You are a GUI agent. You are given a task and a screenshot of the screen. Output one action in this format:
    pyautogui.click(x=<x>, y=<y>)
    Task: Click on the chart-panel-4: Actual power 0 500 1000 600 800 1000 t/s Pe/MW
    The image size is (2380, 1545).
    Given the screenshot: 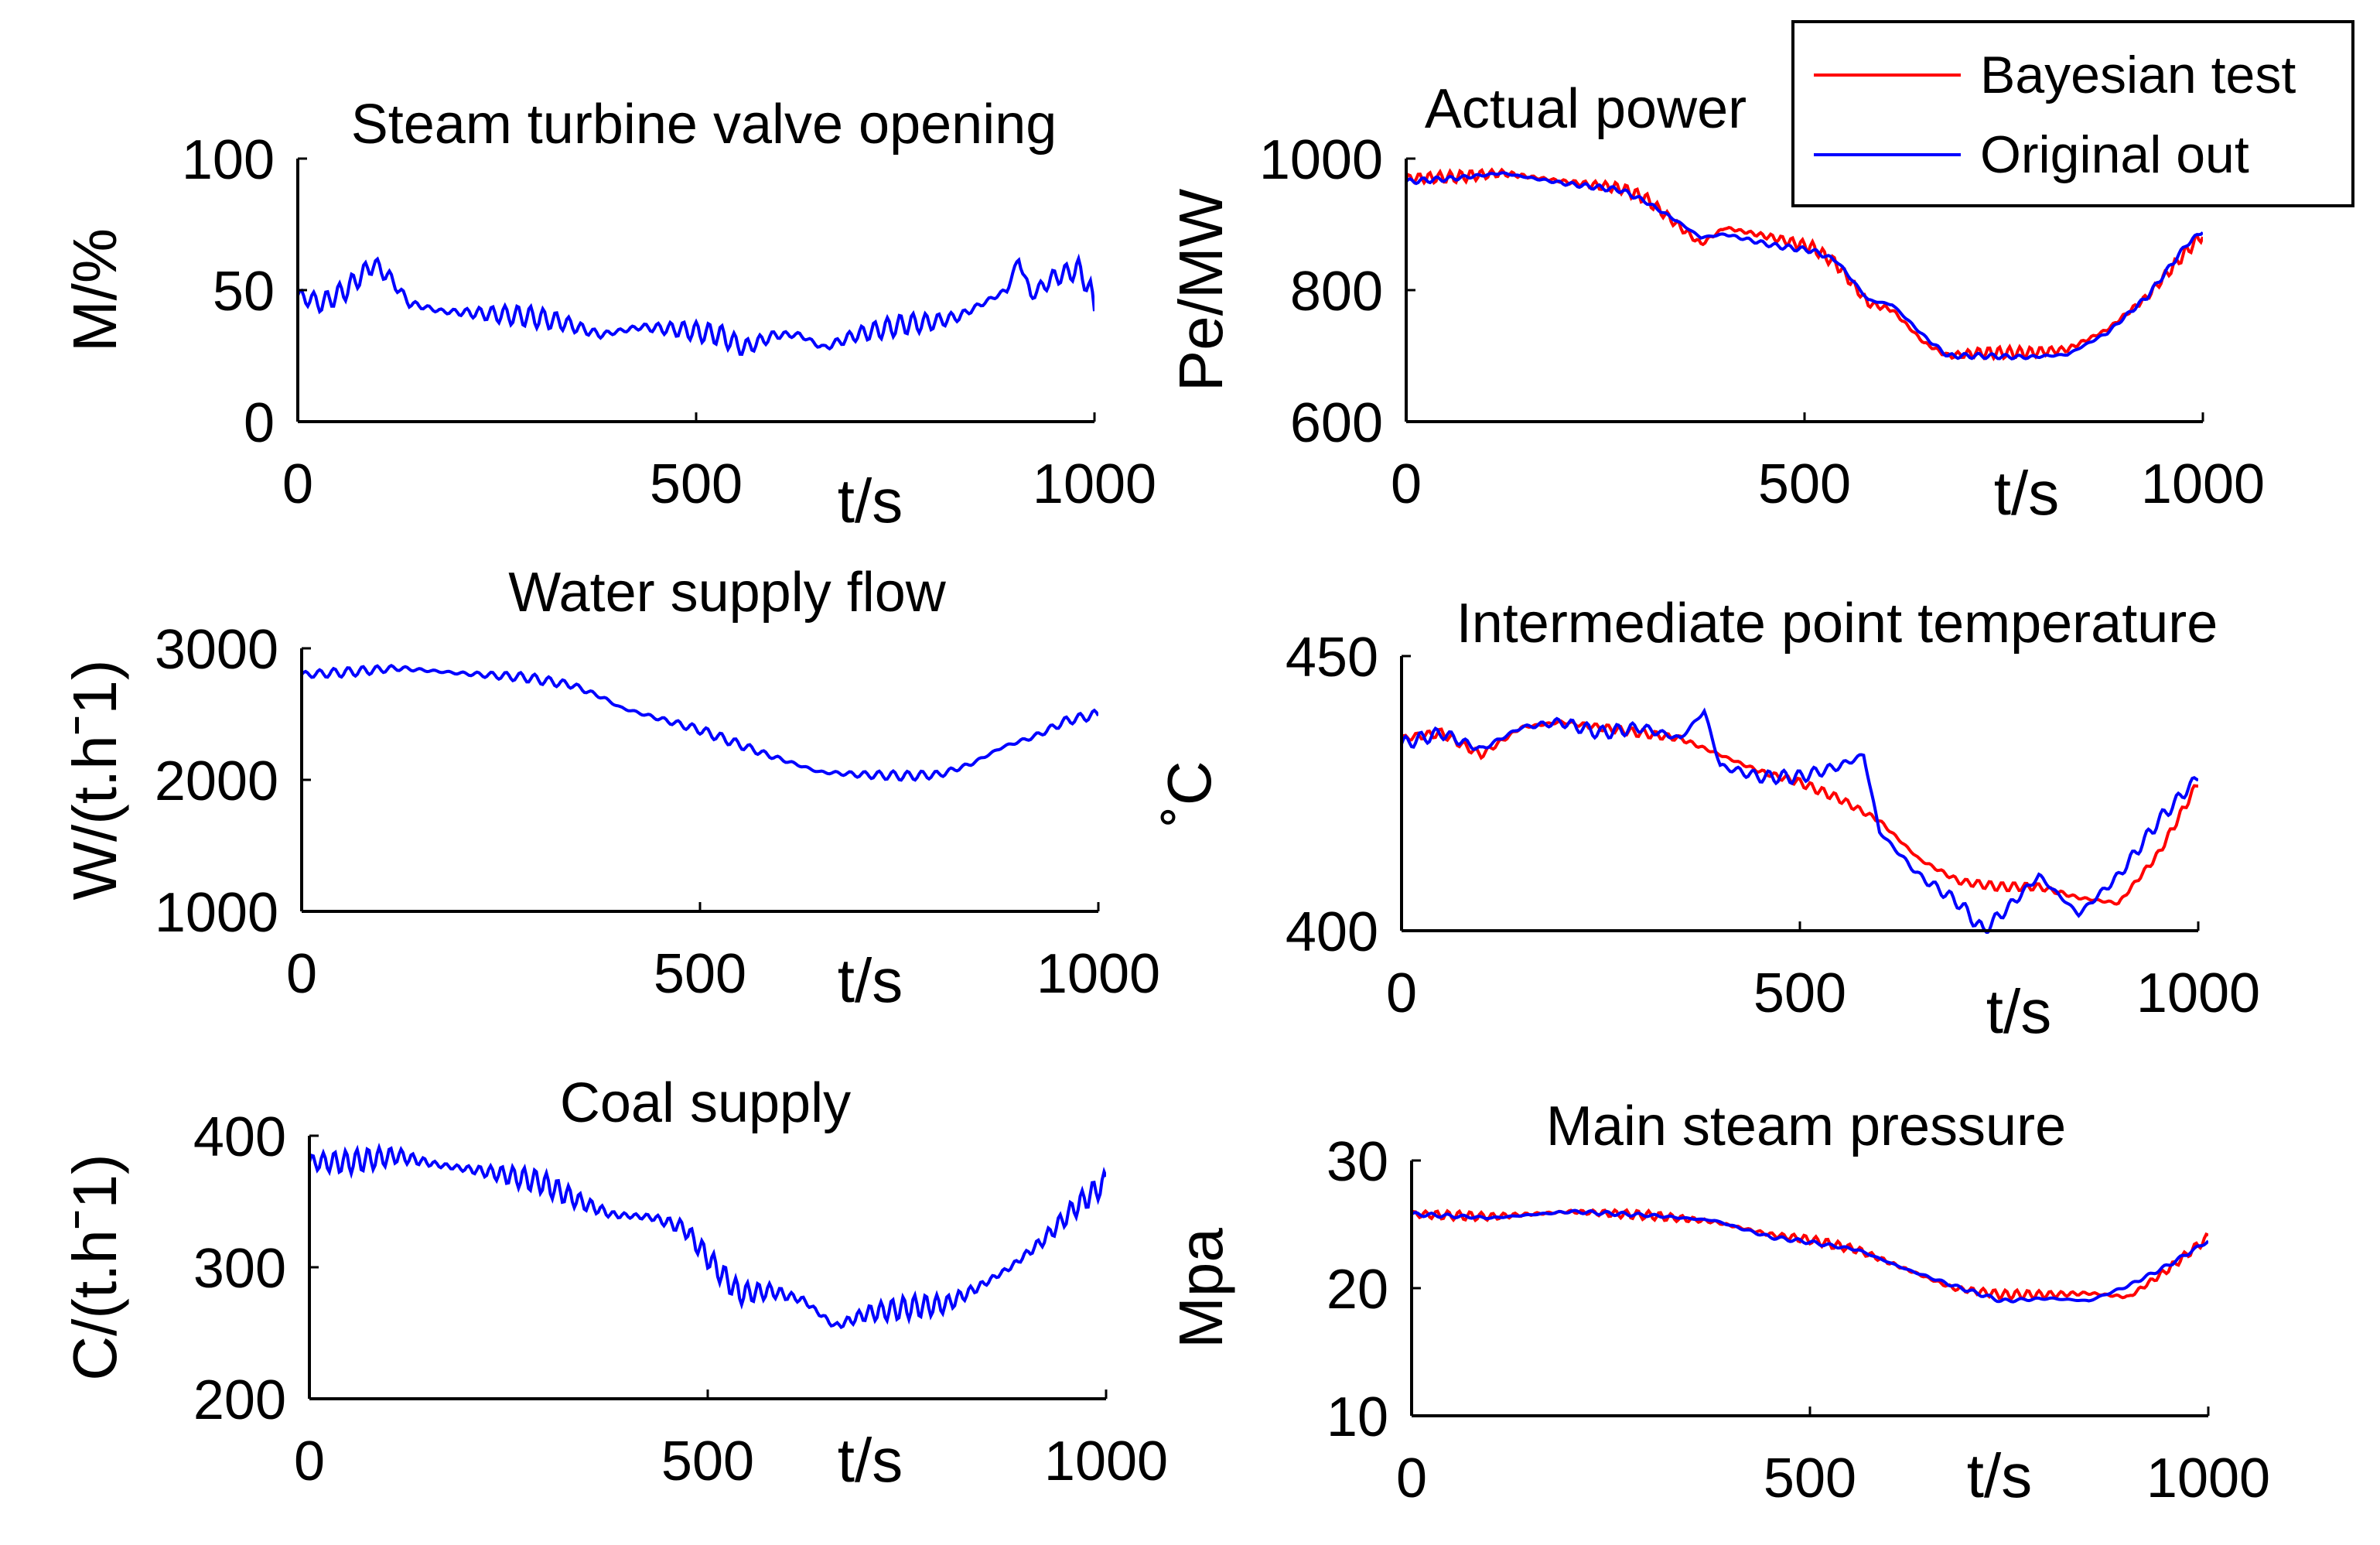 What is the action you would take?
    pyautogui.click(x=1716, y=303)
    